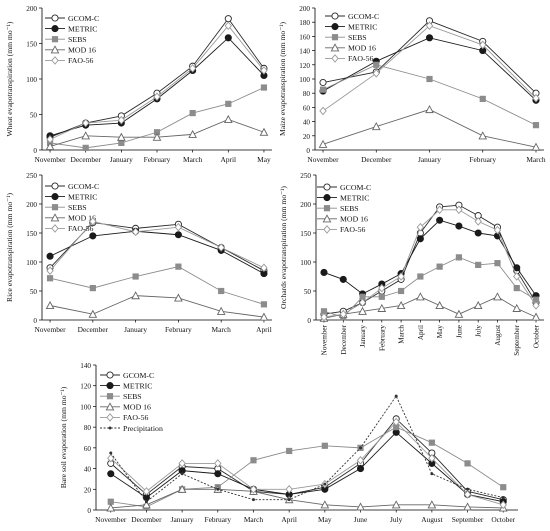 This screenshot has height=531, width=550. What do you see at coordinates (88, 490) in the screenshot?
I see `y-tick-label: 20` at bounding box center [88, 490].